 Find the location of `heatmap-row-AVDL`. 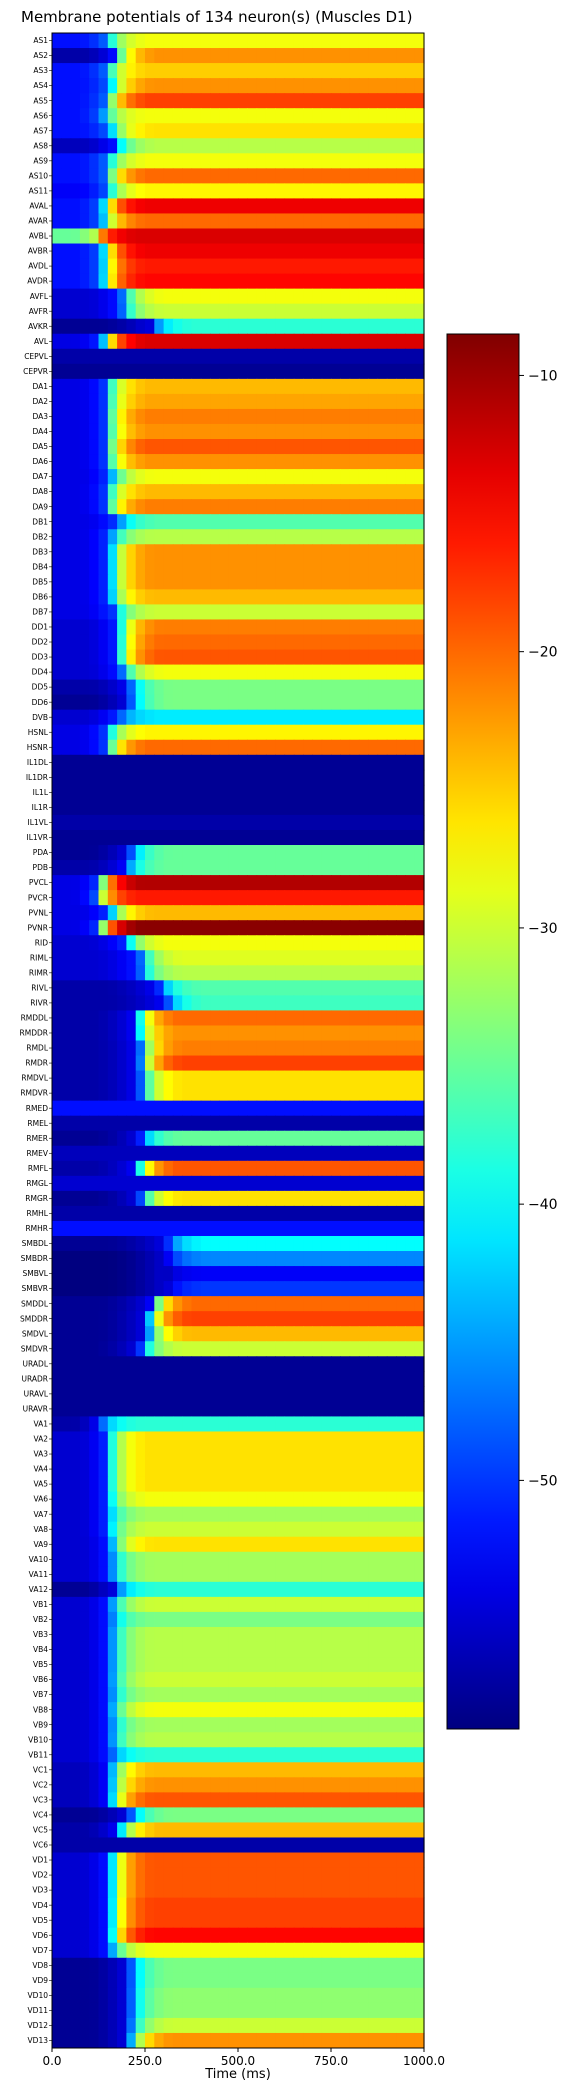

heatmap-row-AVDL is located at coordinates (238, 266).